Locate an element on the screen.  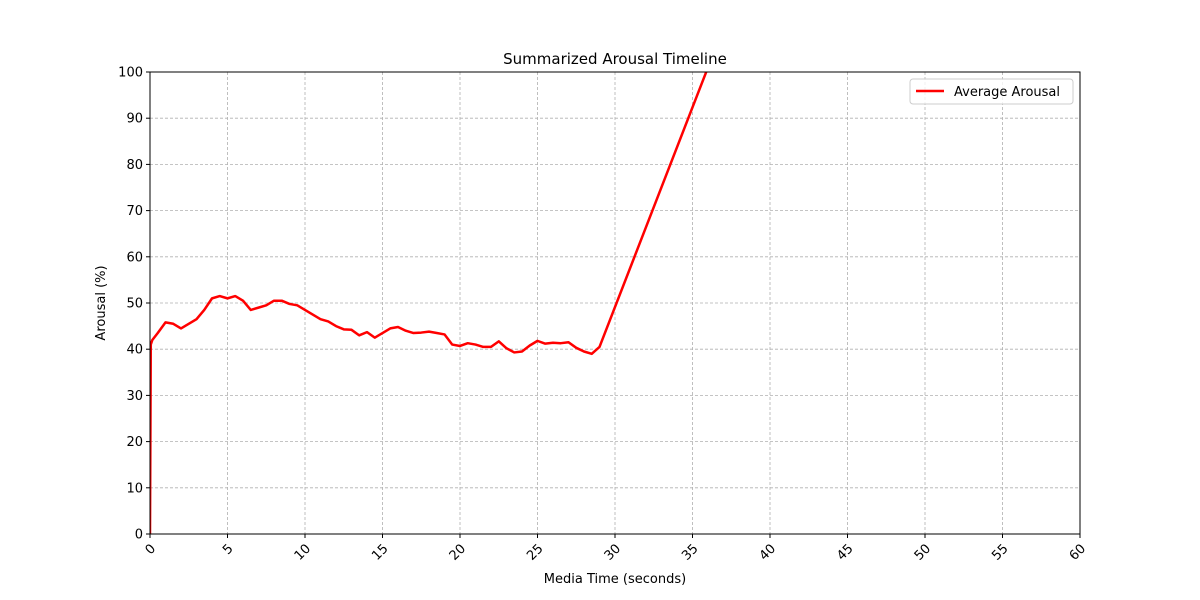
y-axis-ticks: 0 10 20 30 40 50 60 70 80 90 100 is located at coordinates (134, 304).